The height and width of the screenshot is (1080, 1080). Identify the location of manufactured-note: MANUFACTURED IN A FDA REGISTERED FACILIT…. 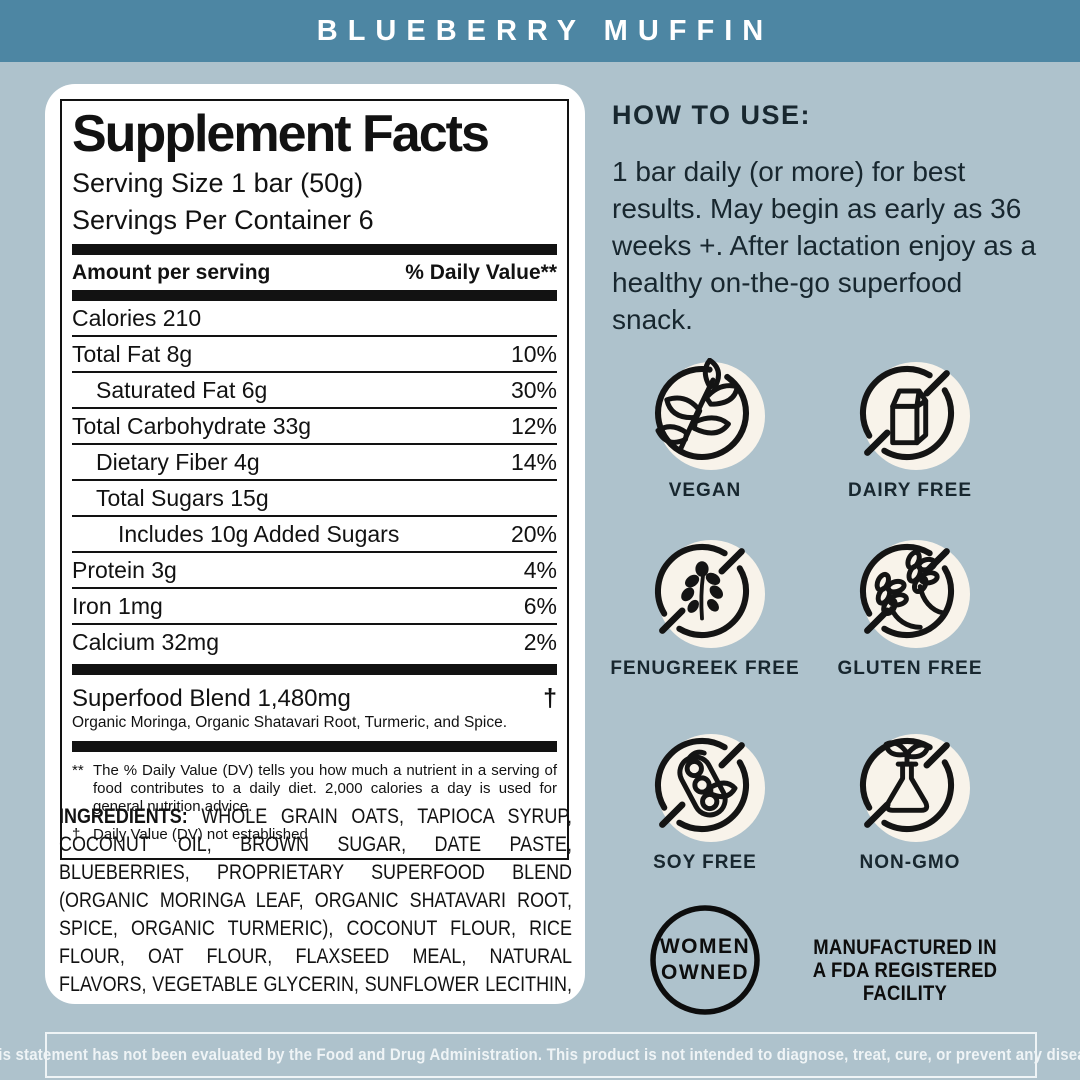
(905, 970).